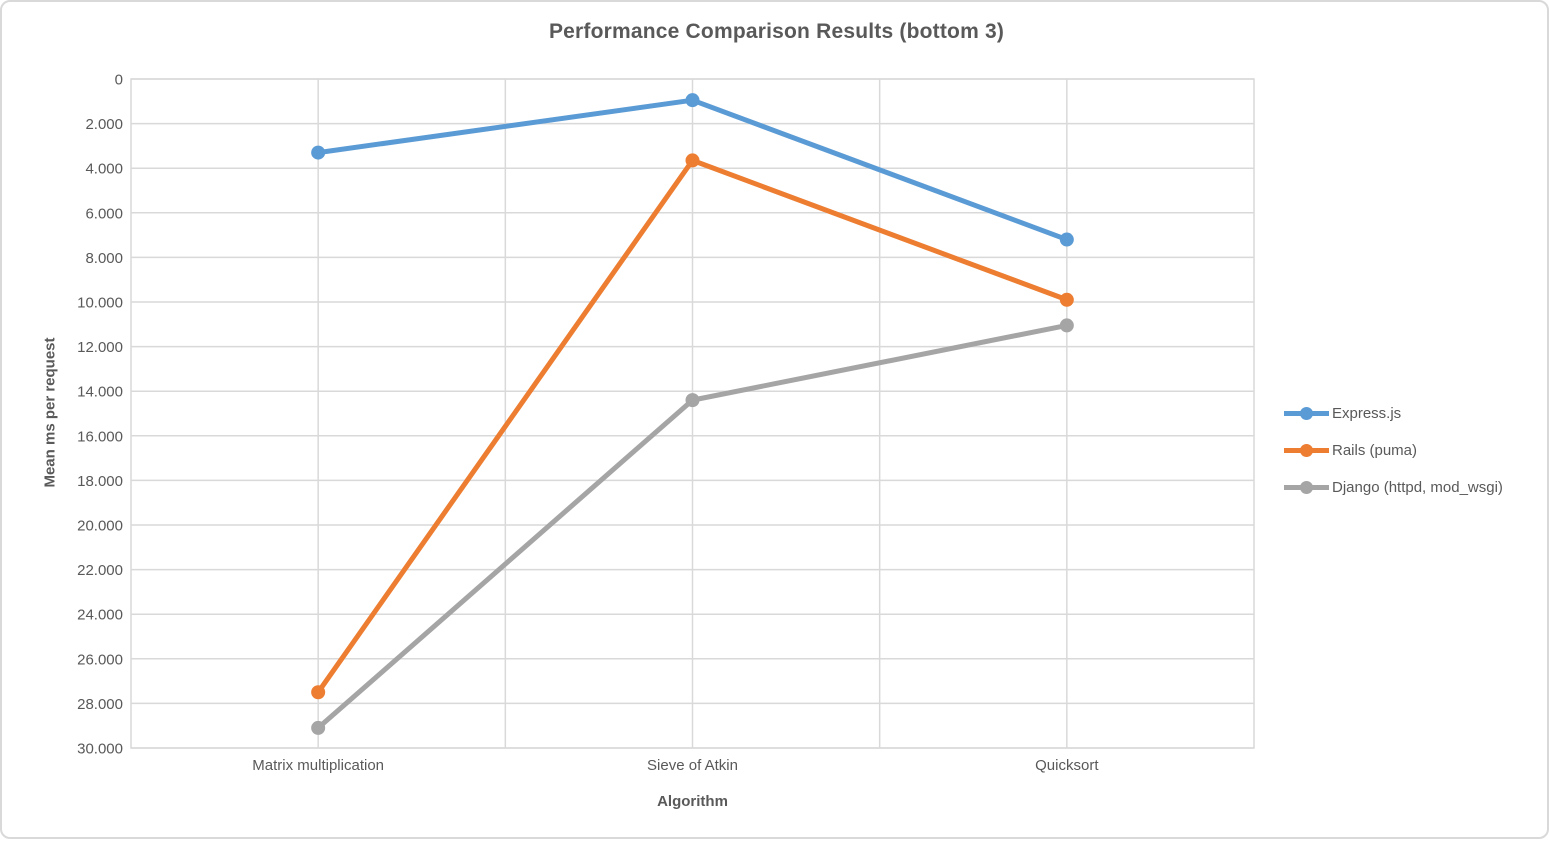 This screenshot has height=841, width=1549. Describe the element at coordinates (104, 124) in the screenshot. I see `y-tick-label: 2.000` at that location.